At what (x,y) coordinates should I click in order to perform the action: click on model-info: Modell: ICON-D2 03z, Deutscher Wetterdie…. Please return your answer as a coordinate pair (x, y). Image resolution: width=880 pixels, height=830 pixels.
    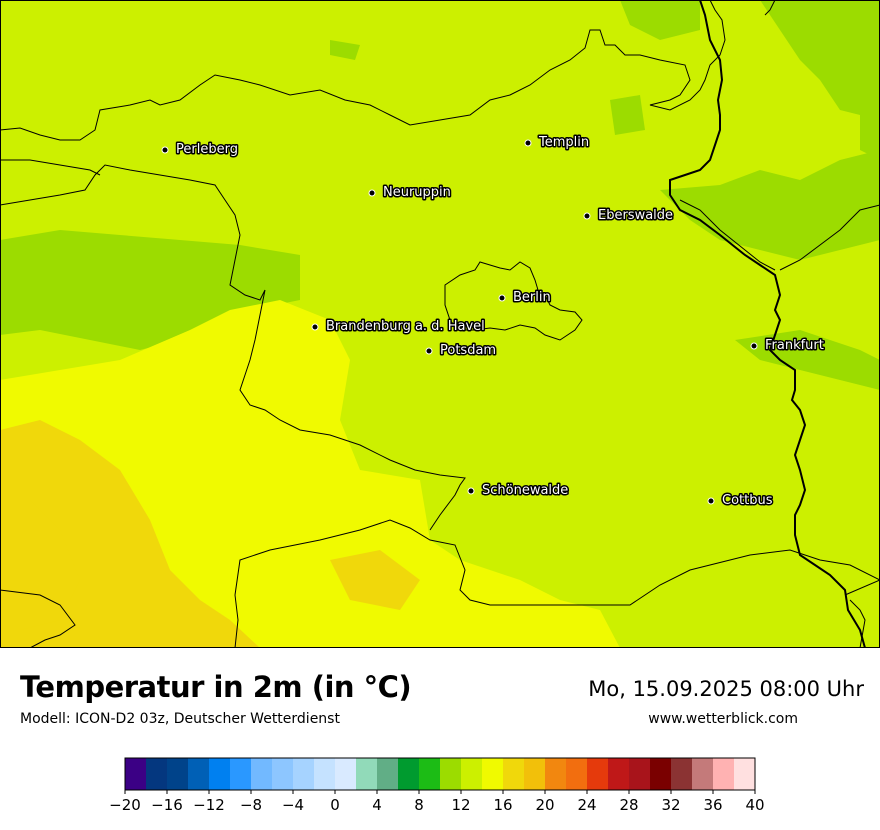
    Looking at the image, I should click on (180, 719).